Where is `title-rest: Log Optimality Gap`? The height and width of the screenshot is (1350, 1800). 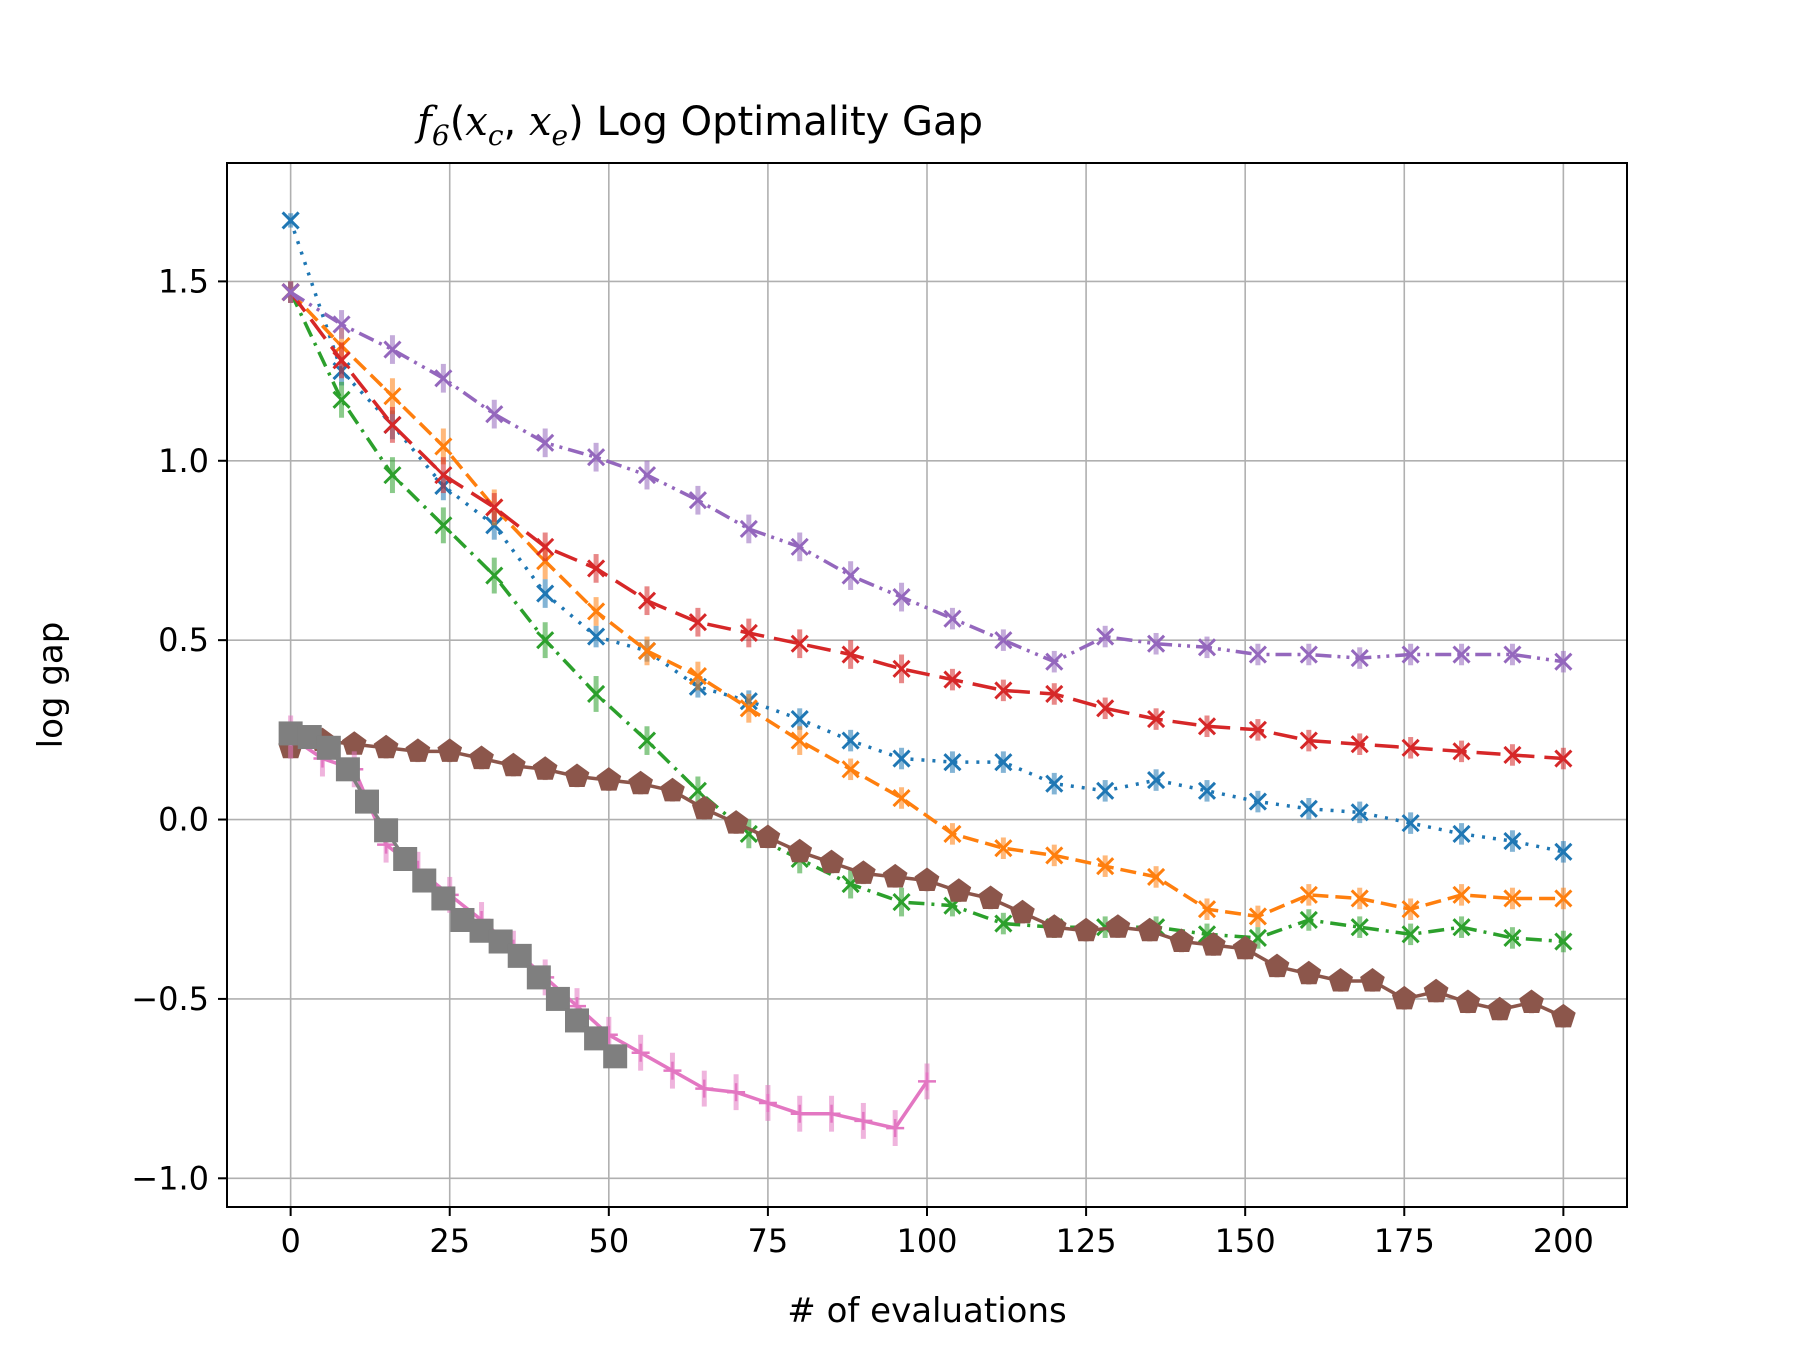
title-rest: Log Optimality Gap is located at coordinates (783, 122).